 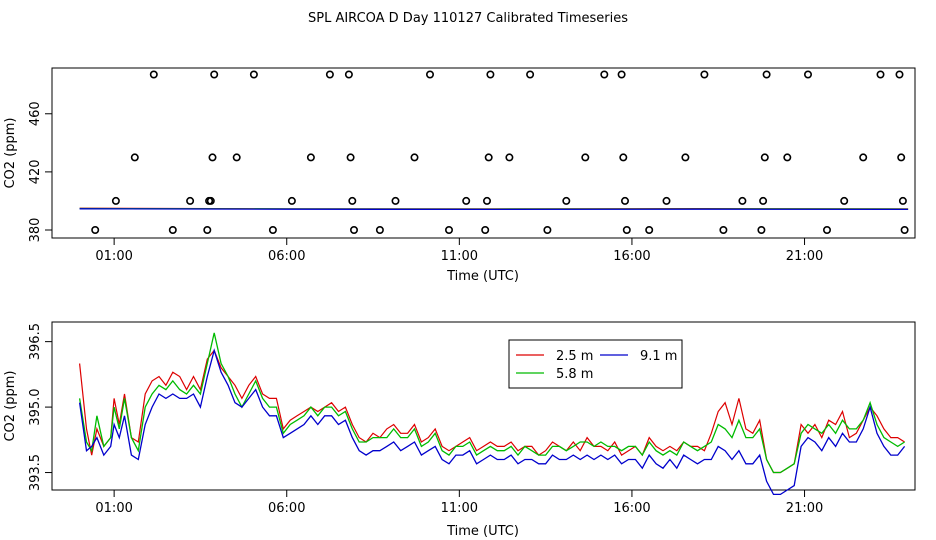 What do you see at coordinates (804, 256) in the screenshot?
I see `top-x-tick-label: 21:00` at bounding box center [804, 256].